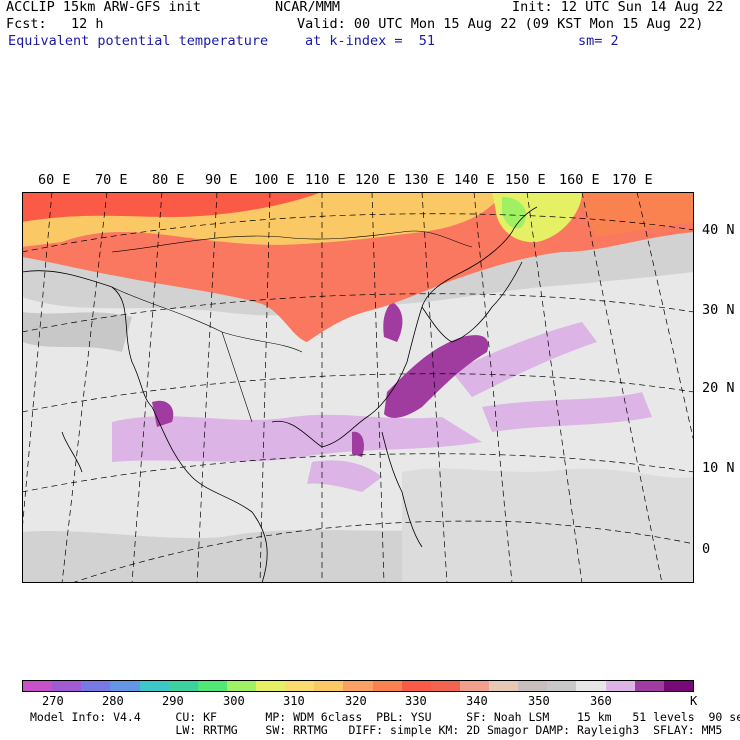 This screenshot has height=740, width=740. Describe the element at coordinates (601, 701) in the screenshot. I see `colorbar-label: 360` at that location.